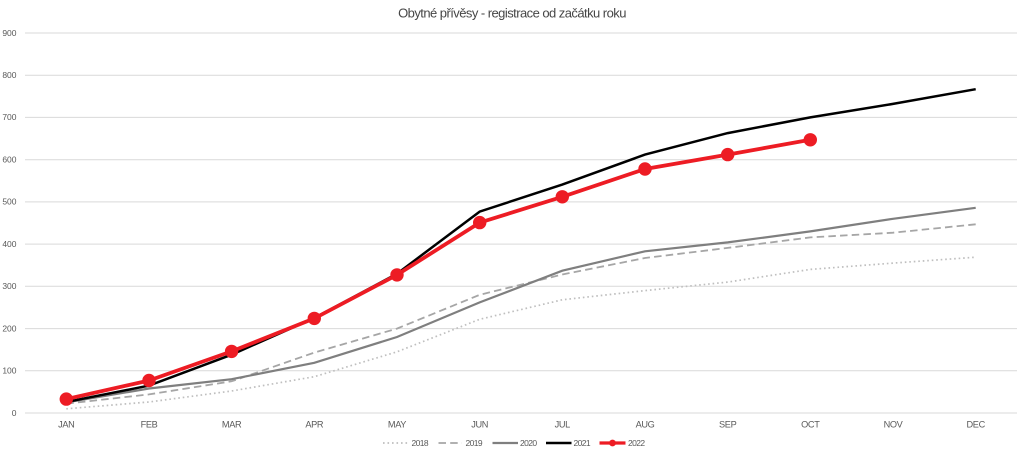  I want to click on svg-text: OCT, so click(810, 424).